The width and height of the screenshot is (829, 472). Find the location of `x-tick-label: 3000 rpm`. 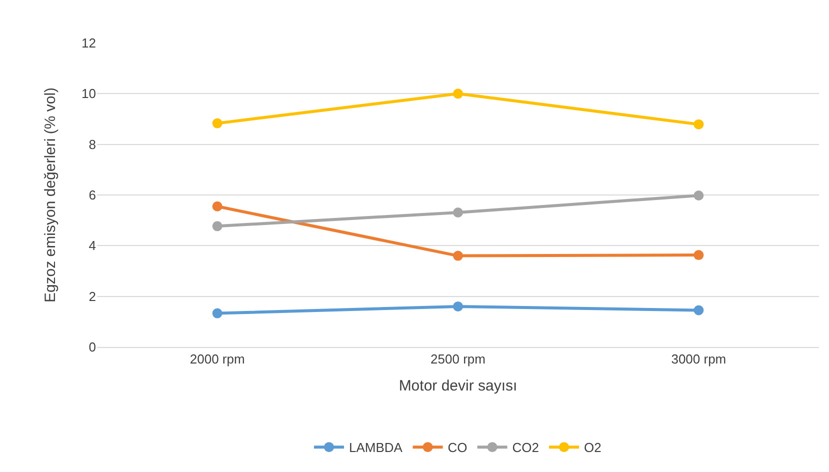

x-tick-label: 3000 rpm is located at coordinates (698, 359).